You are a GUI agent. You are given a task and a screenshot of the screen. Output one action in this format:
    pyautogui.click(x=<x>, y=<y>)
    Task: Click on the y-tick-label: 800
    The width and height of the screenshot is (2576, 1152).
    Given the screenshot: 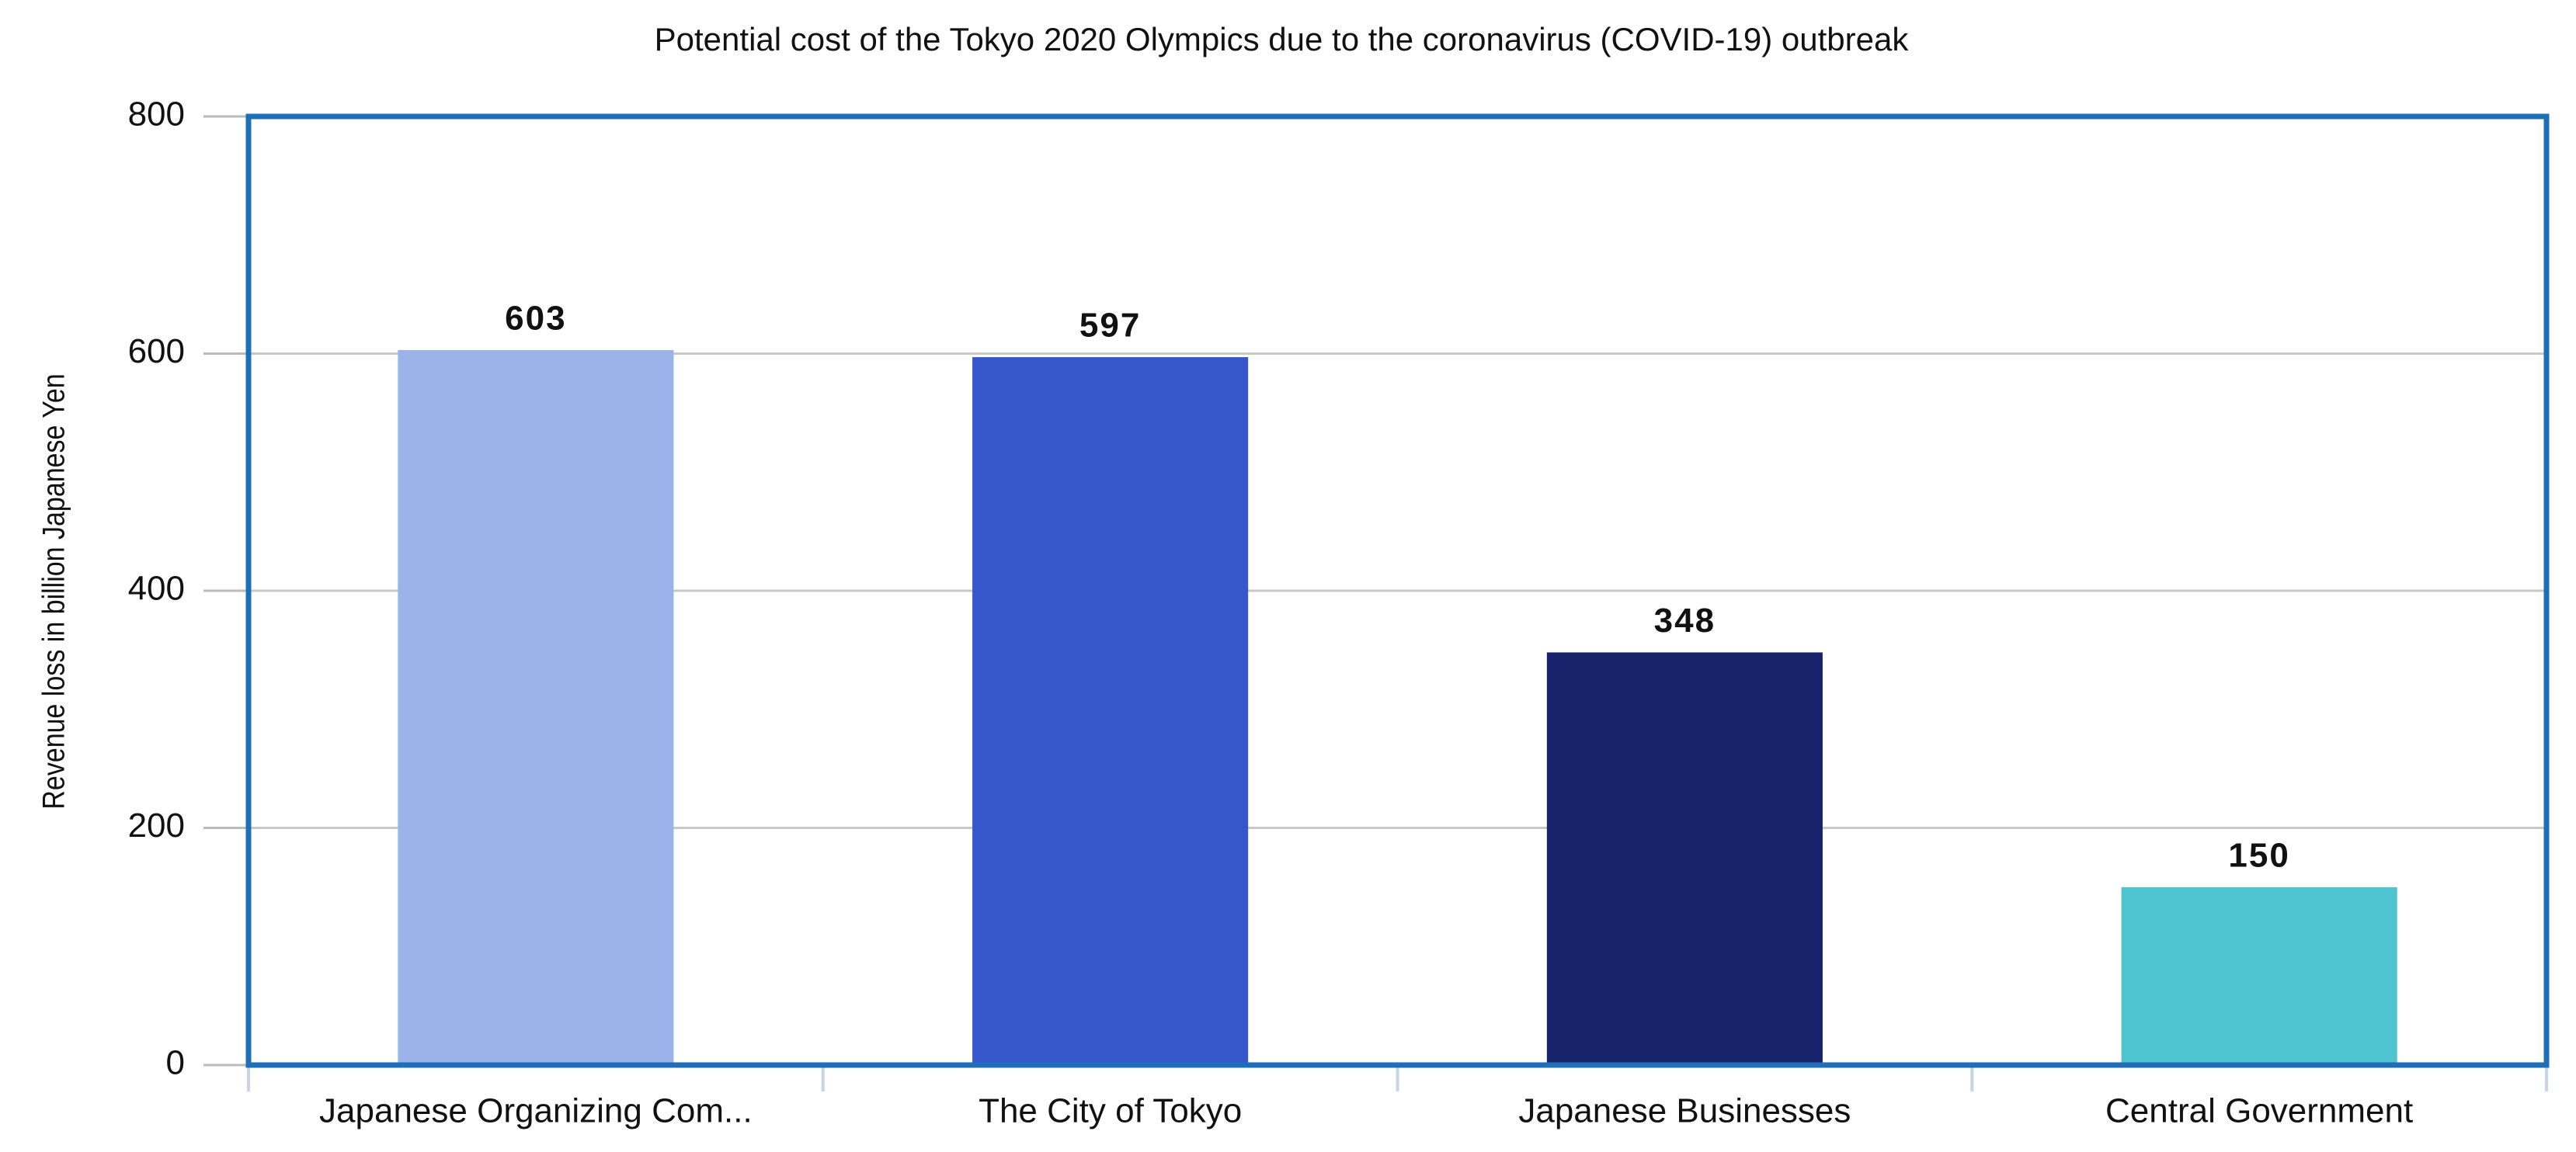 What is the action you would take?
    pyautogui.click(x=156, y=114)
    